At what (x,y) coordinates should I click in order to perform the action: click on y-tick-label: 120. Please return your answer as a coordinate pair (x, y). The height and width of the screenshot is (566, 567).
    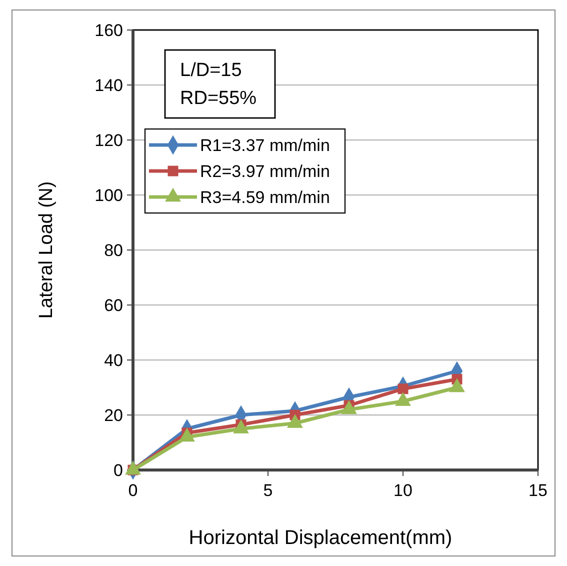
    Looking at the image, I should click on (108, 140).